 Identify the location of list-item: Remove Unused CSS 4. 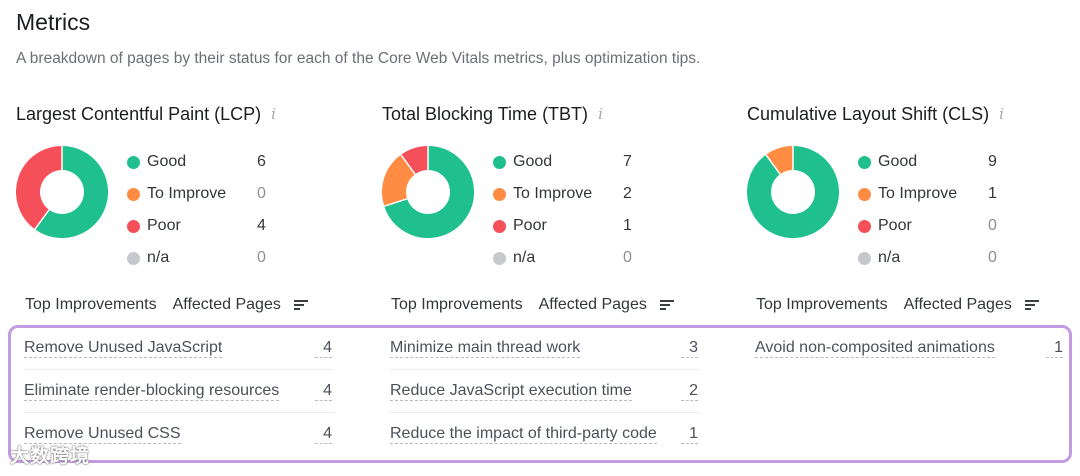
(179, 434).